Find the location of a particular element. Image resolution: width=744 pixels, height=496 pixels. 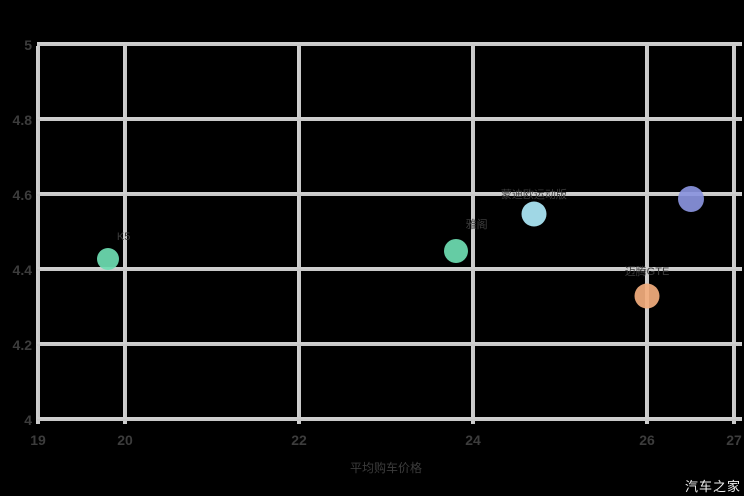

x-tick-label: 26 is located at coordinates (647, 440).